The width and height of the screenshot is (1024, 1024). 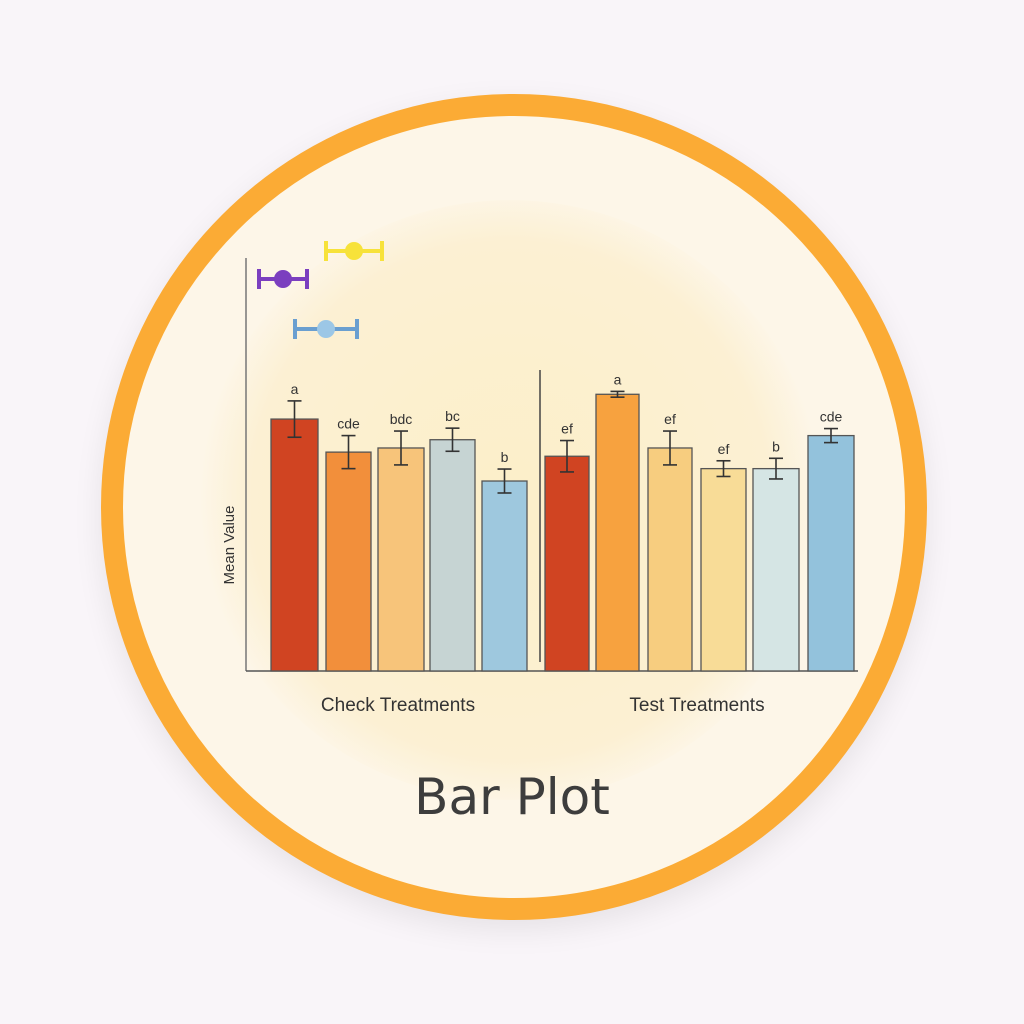 What do you see at coordinates (398, 705) in the screenshot?
I see `group-label-check: Check Treatments` at bounding box center [398, 705].